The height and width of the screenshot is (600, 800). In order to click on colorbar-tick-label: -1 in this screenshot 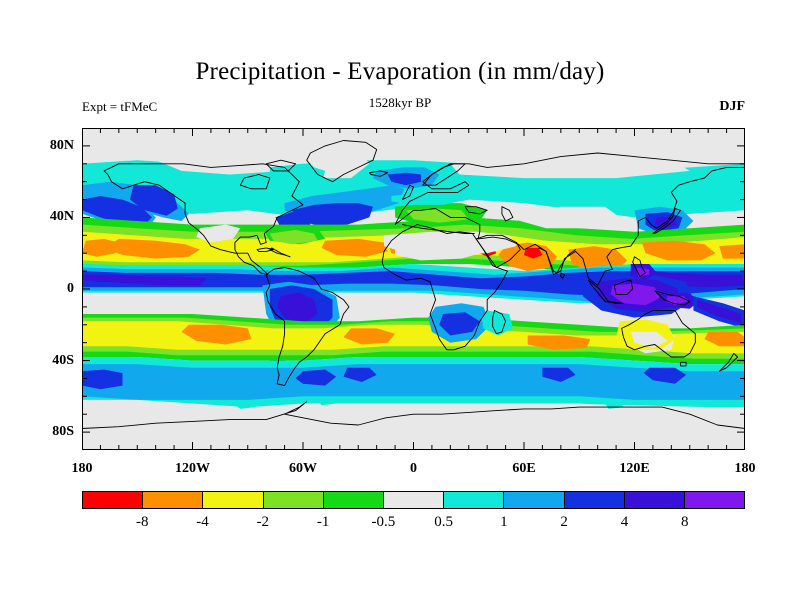, I will do `click(323, 522)`.